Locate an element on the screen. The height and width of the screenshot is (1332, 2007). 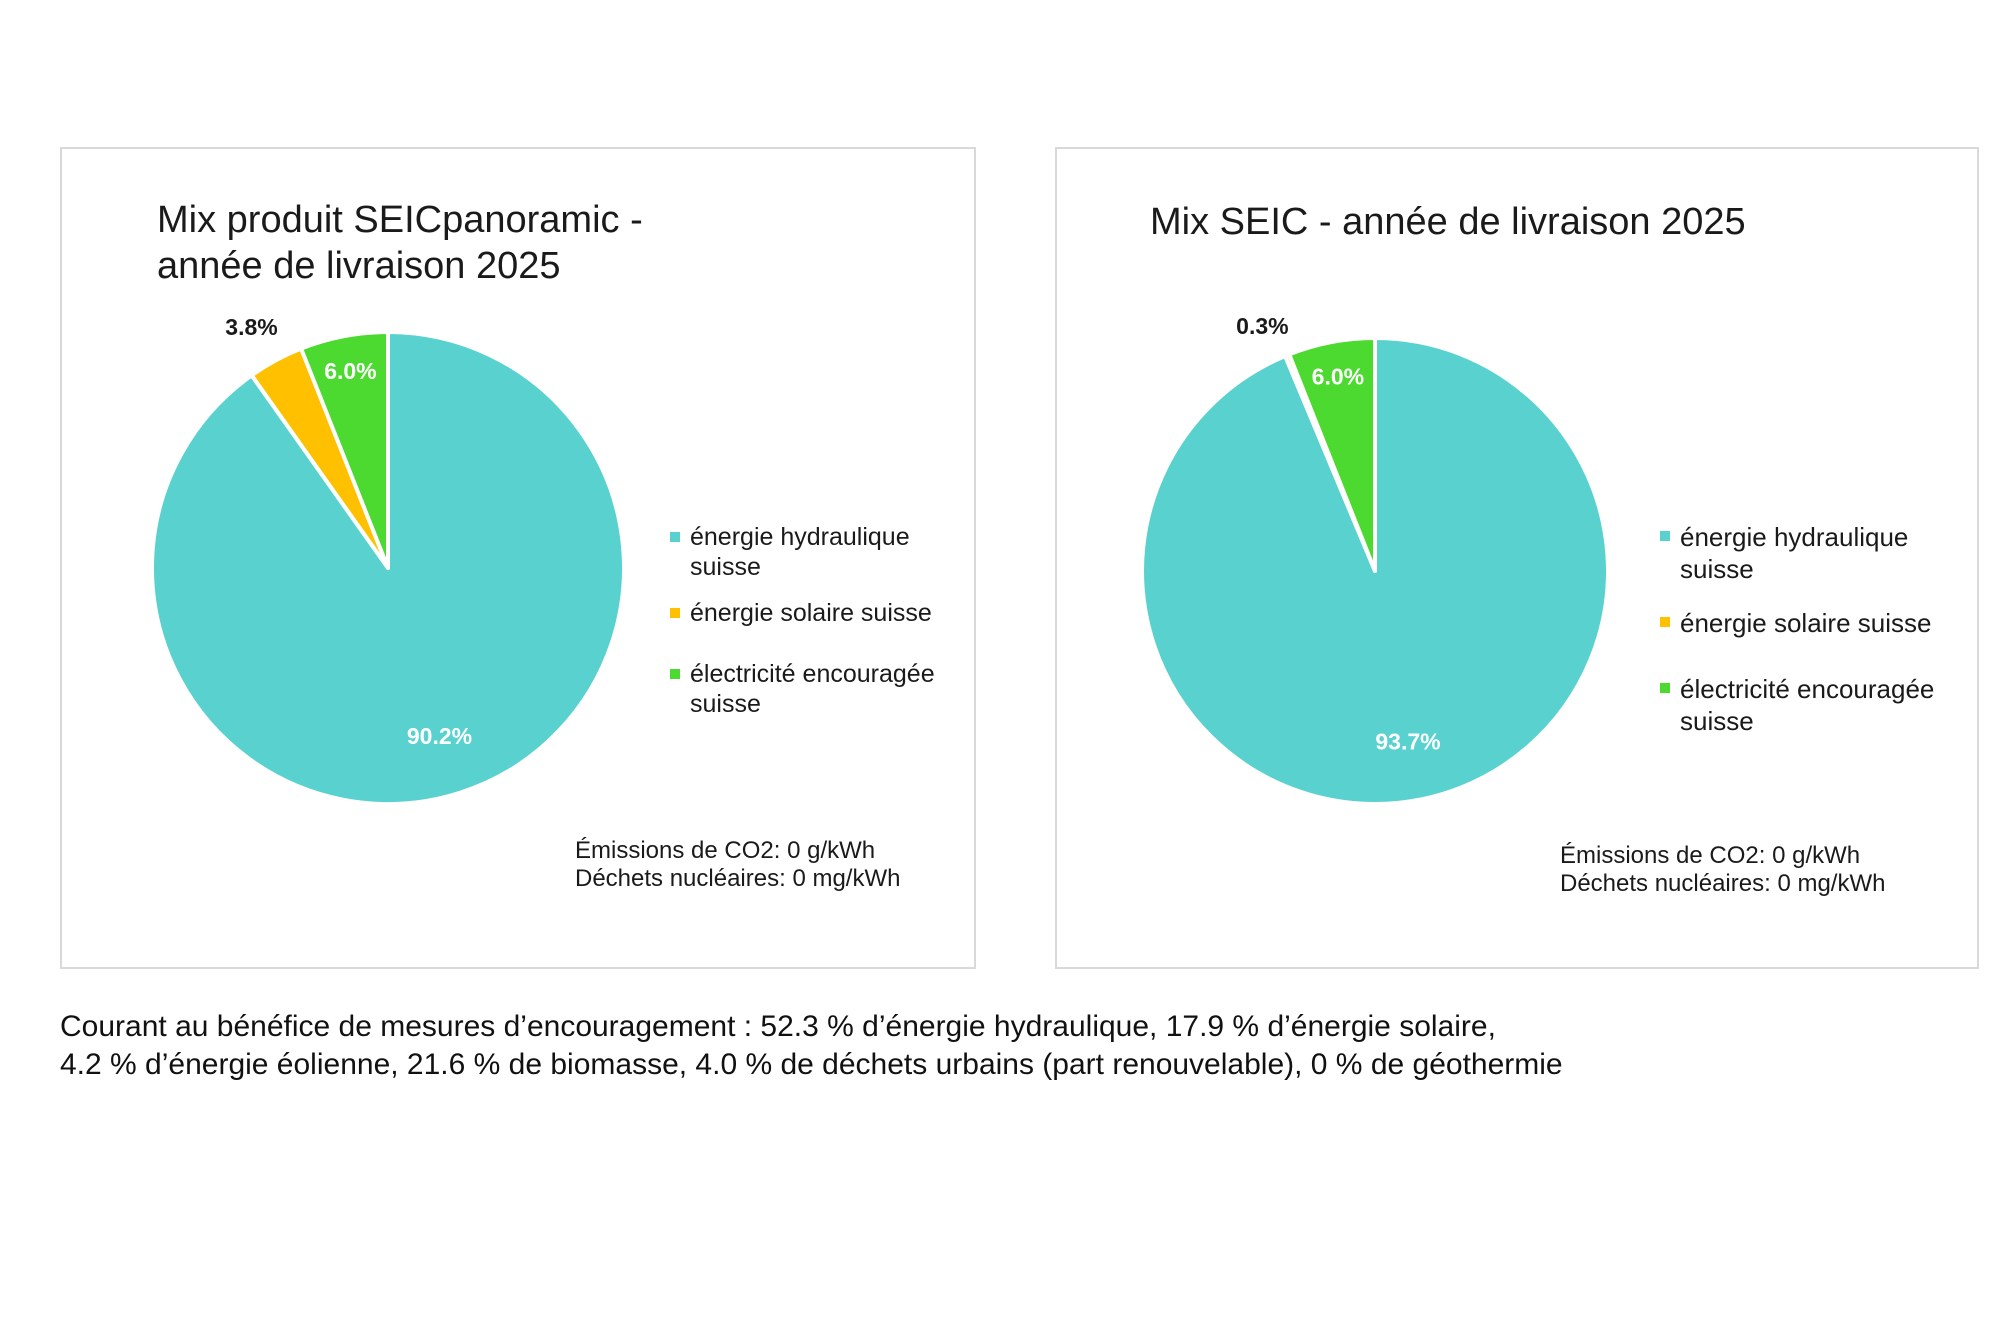
pie-chart: 93.7% 0.3% 6.0% is located at coordinates (1375, 559).